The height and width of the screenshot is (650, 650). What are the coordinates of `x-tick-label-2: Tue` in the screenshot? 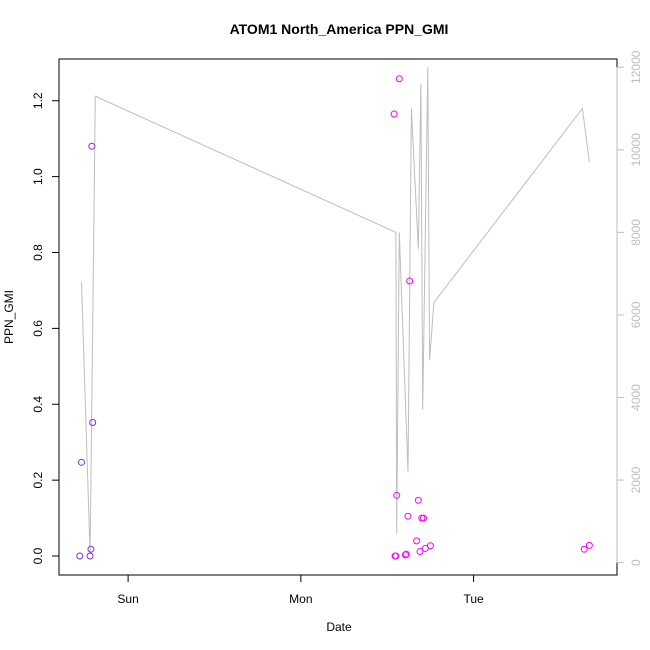 It's located at (473, 599).